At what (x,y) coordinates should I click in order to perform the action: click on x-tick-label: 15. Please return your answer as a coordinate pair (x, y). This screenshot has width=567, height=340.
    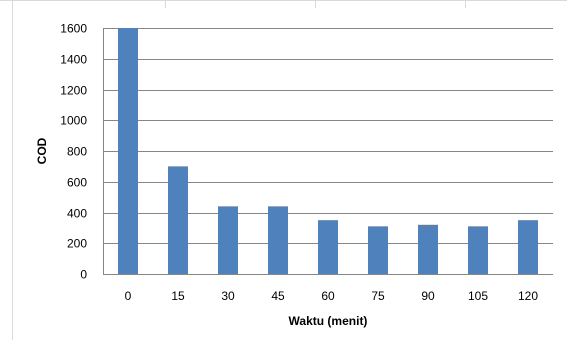
    Looking at the image, I should click on (178, 296).